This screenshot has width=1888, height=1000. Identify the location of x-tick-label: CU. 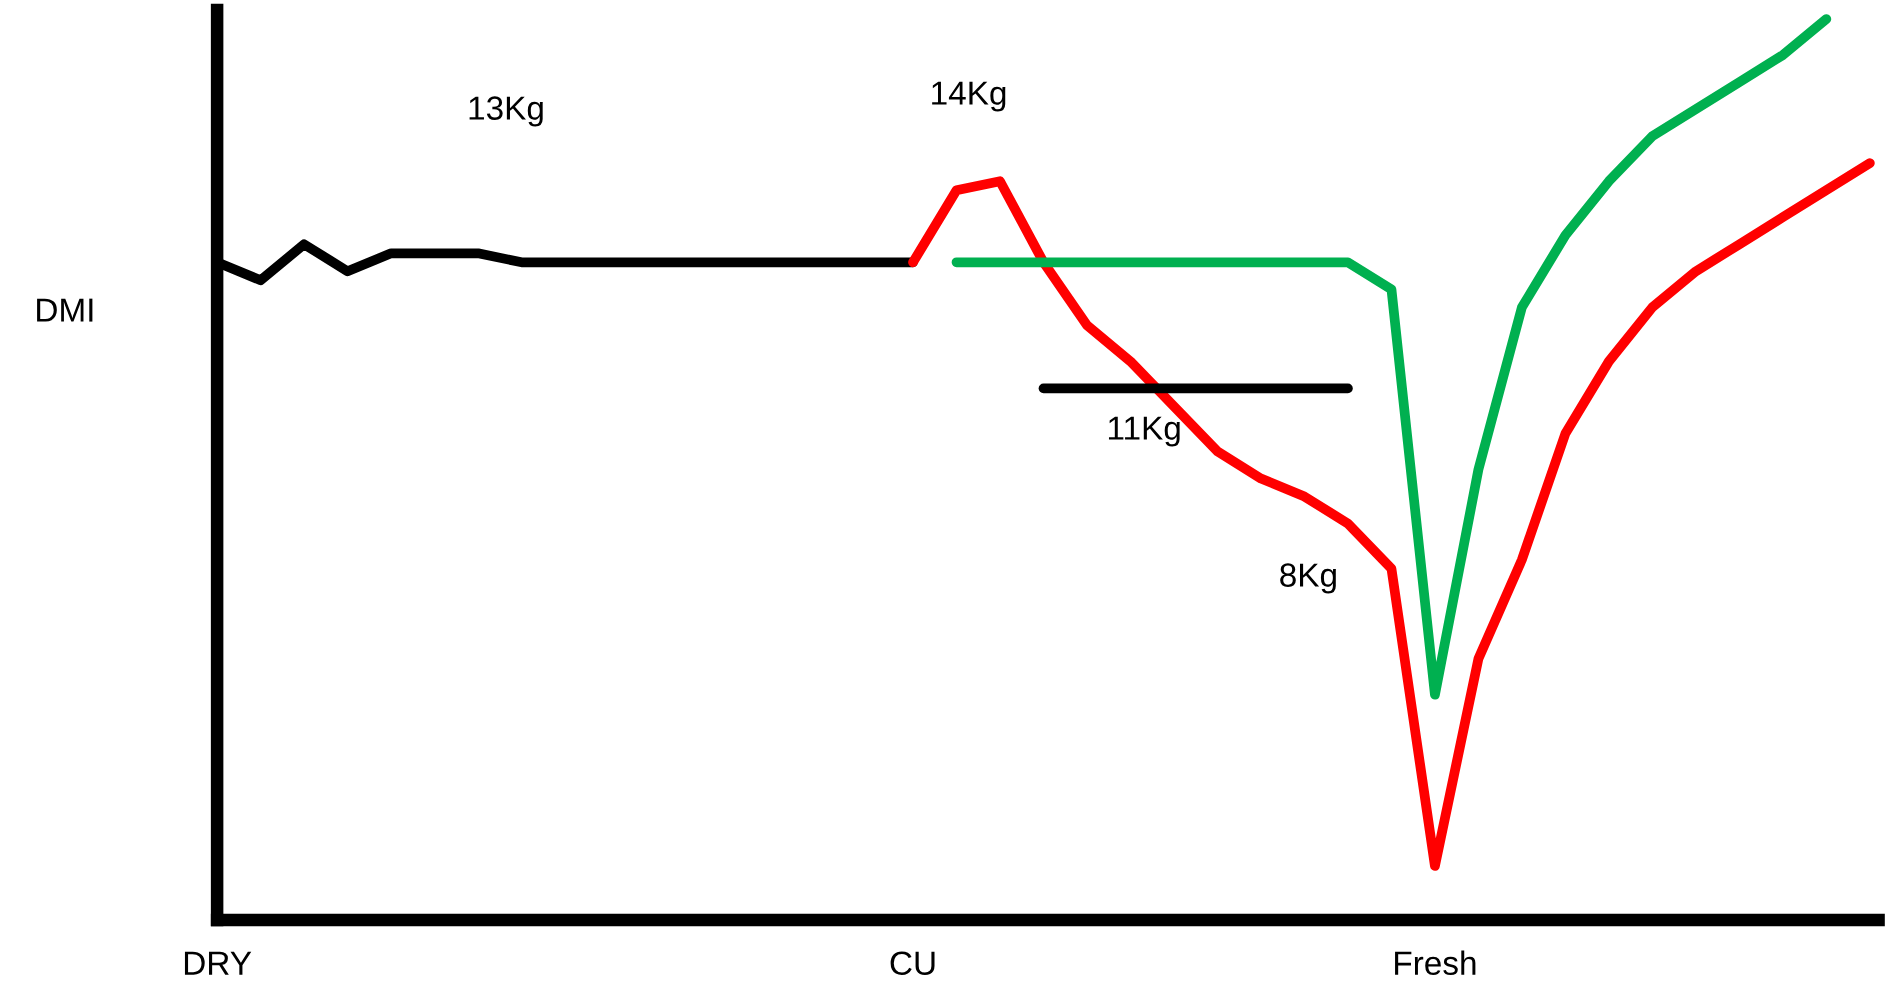
(912, 963).